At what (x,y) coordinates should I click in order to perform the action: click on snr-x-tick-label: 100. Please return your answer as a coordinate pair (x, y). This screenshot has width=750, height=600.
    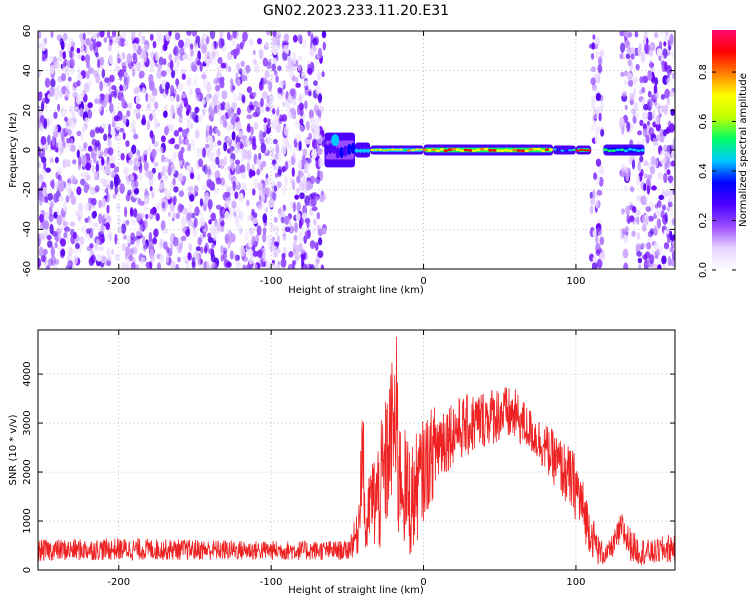
    Looking at the image, I should click on (575, 582).